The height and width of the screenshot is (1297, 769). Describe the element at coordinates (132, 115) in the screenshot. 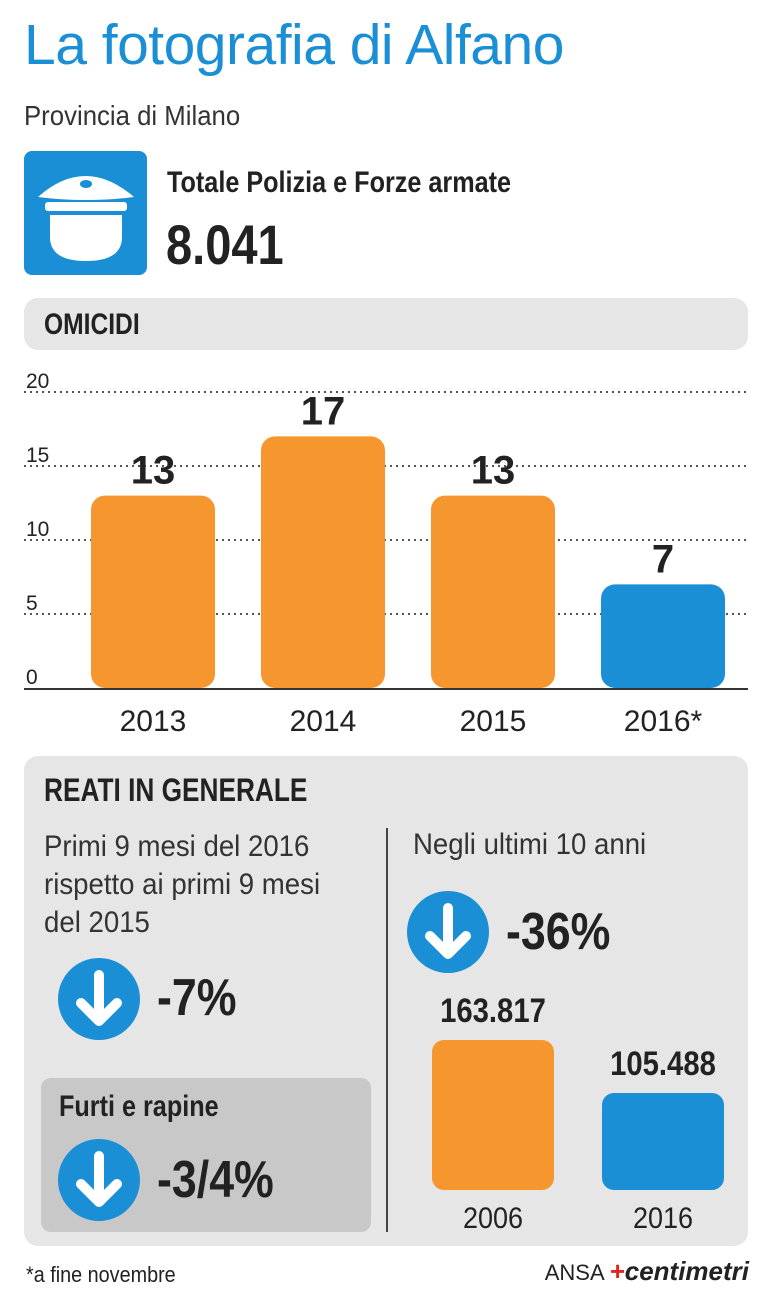

I see `page-subtitle: Provincia di Milano` at that location.